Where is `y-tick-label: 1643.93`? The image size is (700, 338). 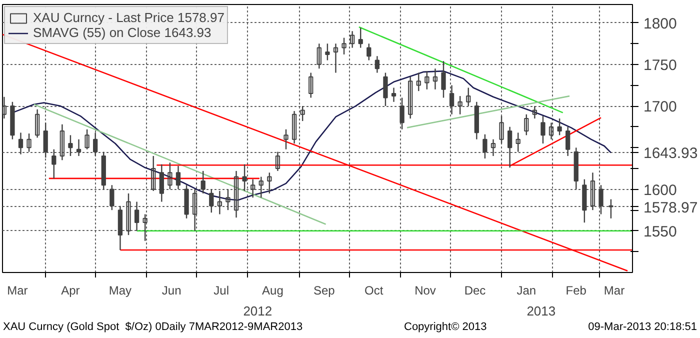 y-tick-label: 1643.93 is located at coordinates (671, 153).